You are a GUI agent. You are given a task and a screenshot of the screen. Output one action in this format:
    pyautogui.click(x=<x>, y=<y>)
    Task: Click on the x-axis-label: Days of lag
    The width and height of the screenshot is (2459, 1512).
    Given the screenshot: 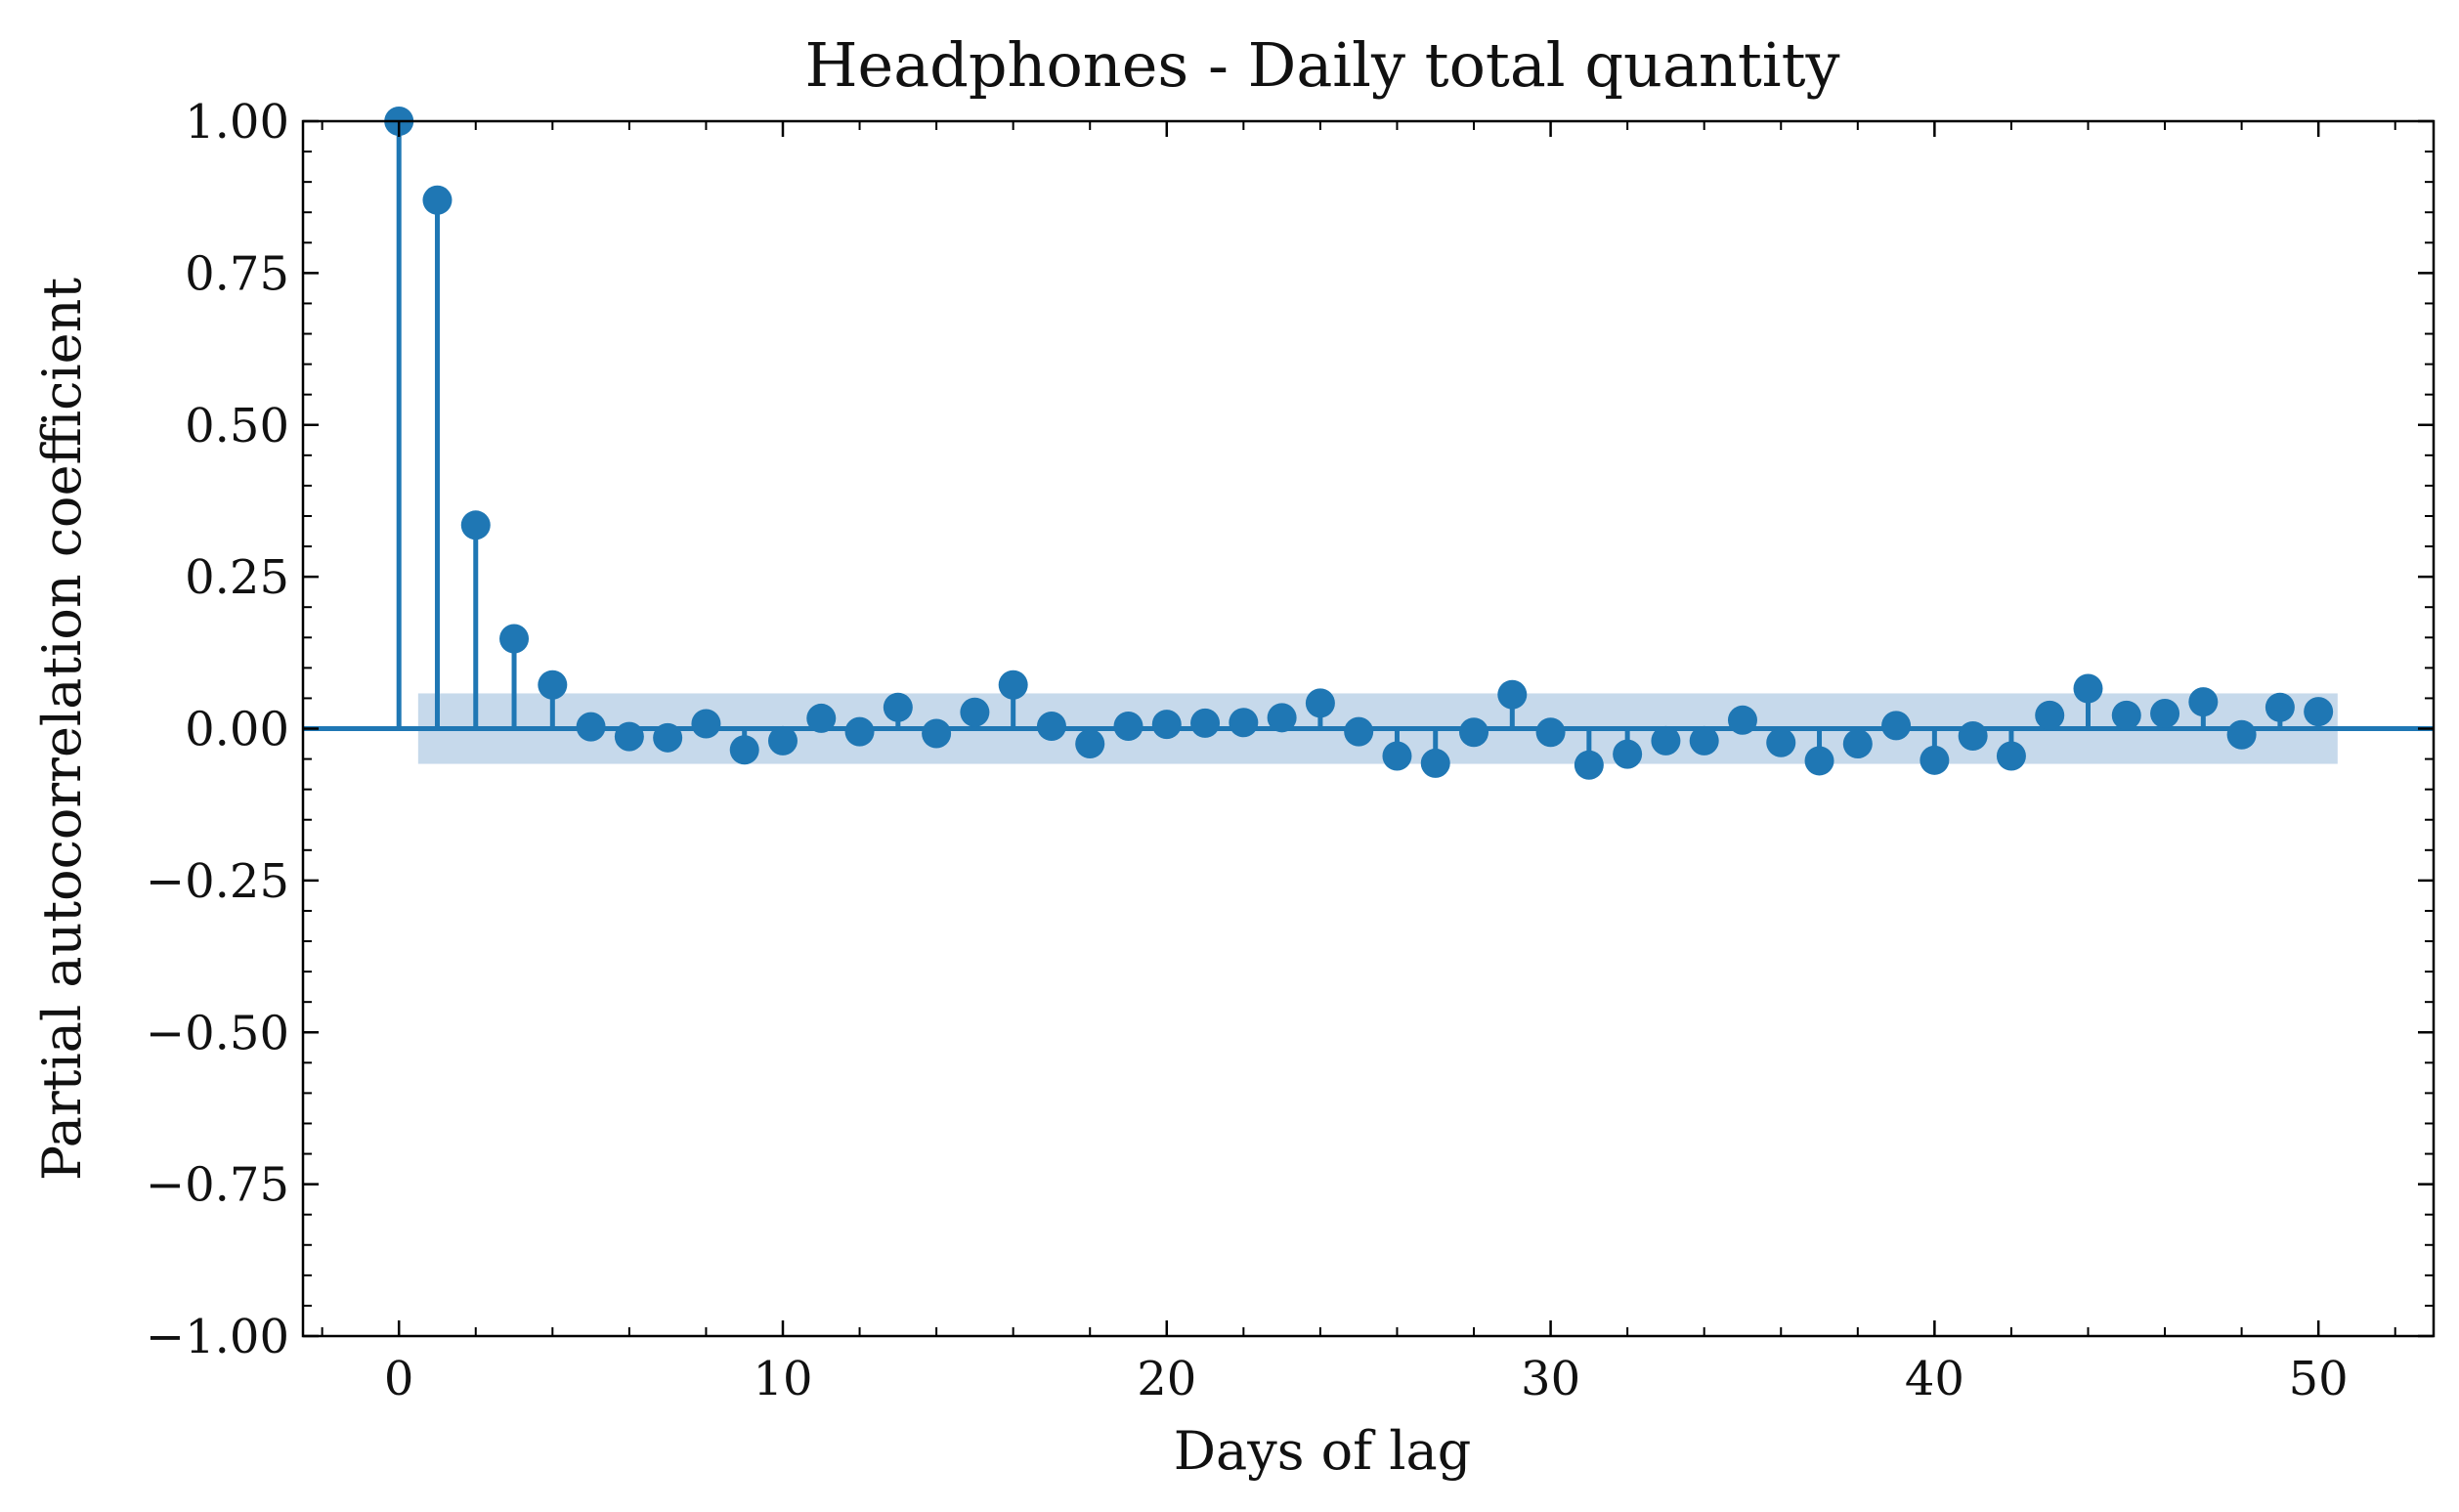 What is the action you would take?
    pyautogui.click(x=1323, y=1451)
    